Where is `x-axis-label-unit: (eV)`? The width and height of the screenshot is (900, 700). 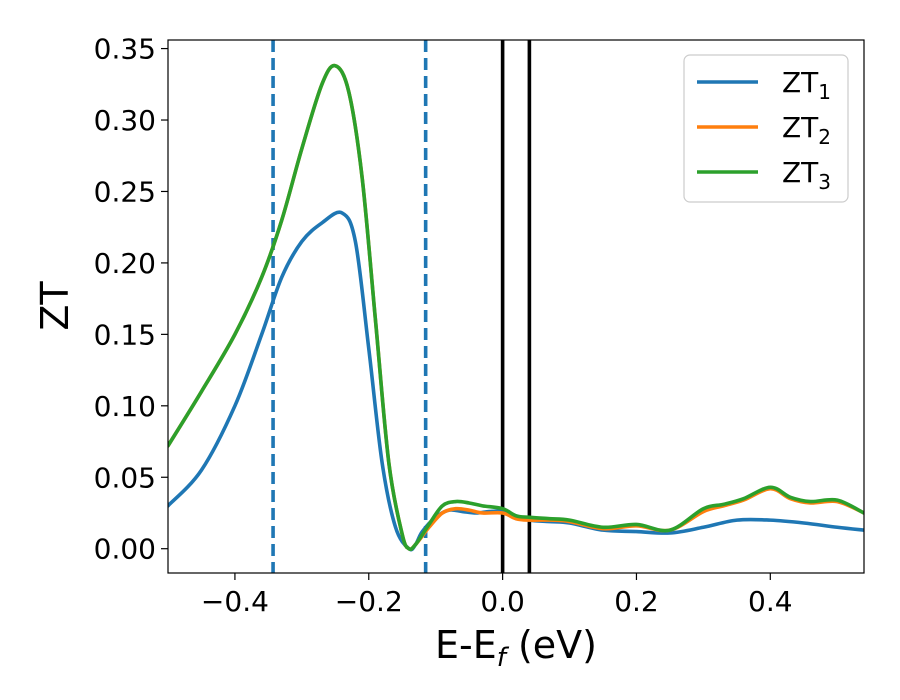
x-axis-label-unit: (eV) is located at coordinates (551, 645).